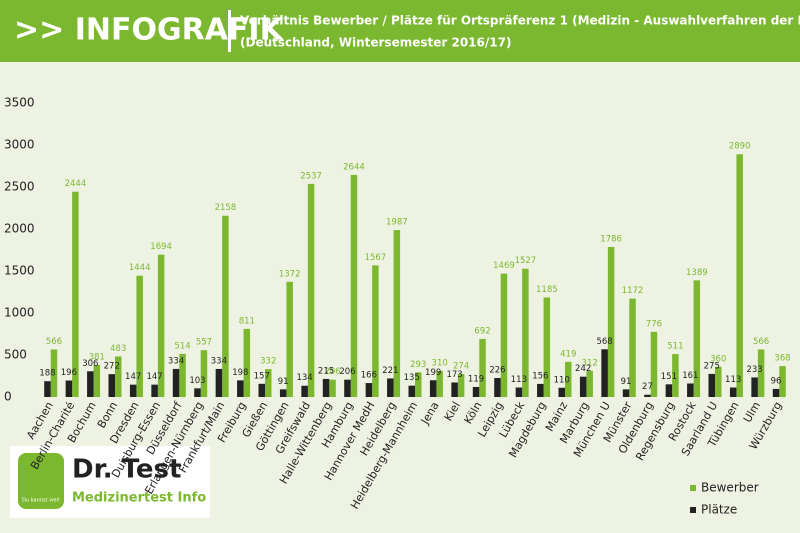 The width and height of the screenshot is (800, 533). Describe the element at coordinates (369, 376) in the screenshot. I see `value-label: 166` at that location.